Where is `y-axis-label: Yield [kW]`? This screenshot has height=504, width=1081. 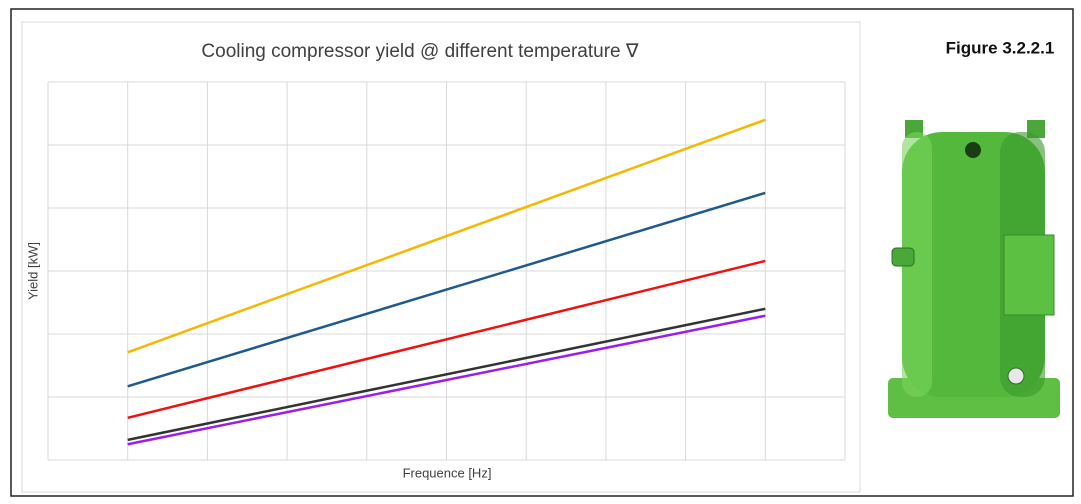 y-axis-label: Yield [kW] is located at coordinates (32, 271).